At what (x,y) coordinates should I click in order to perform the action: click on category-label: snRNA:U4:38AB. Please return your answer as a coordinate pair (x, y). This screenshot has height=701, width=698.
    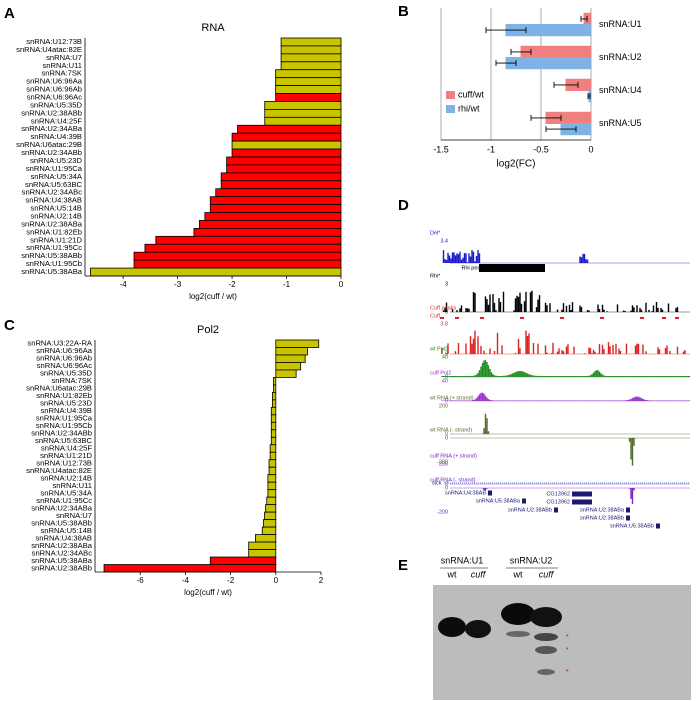
    Looking at the image, I should click on (63, 537).